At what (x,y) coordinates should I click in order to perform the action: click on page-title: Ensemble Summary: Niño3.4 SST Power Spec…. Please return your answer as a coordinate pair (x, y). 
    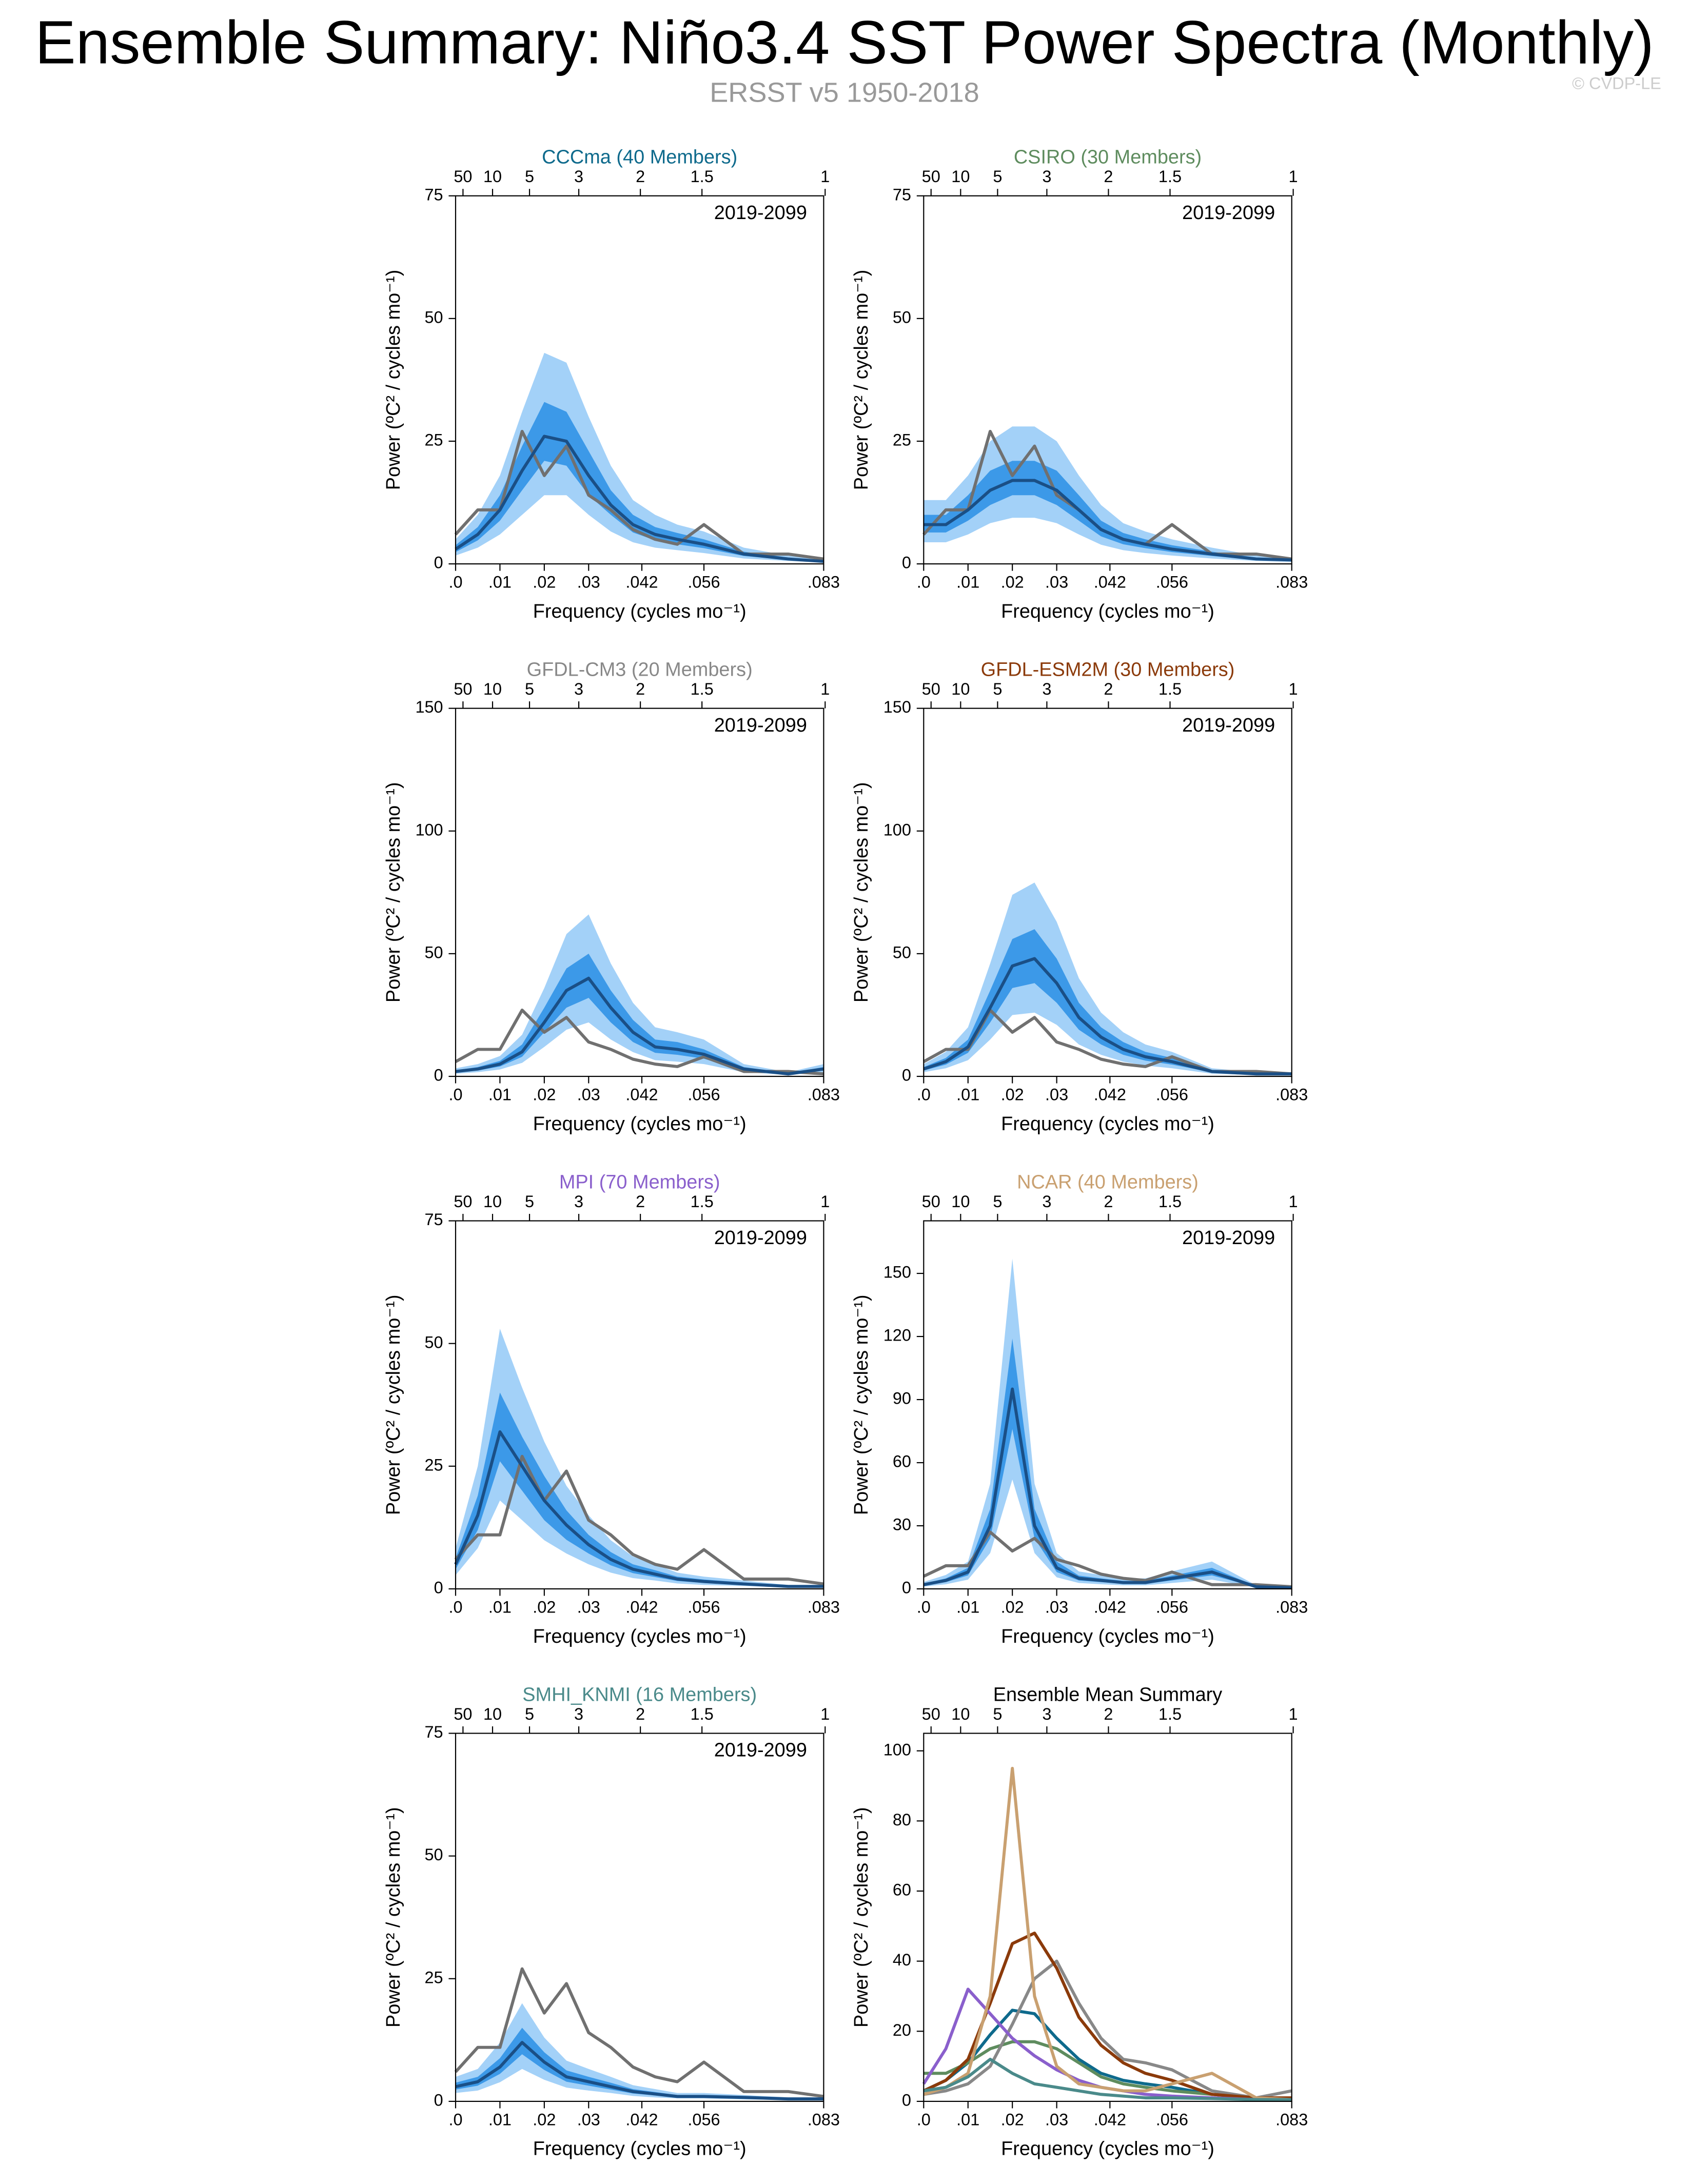
    Looking at the image, I should click on (844, 43).